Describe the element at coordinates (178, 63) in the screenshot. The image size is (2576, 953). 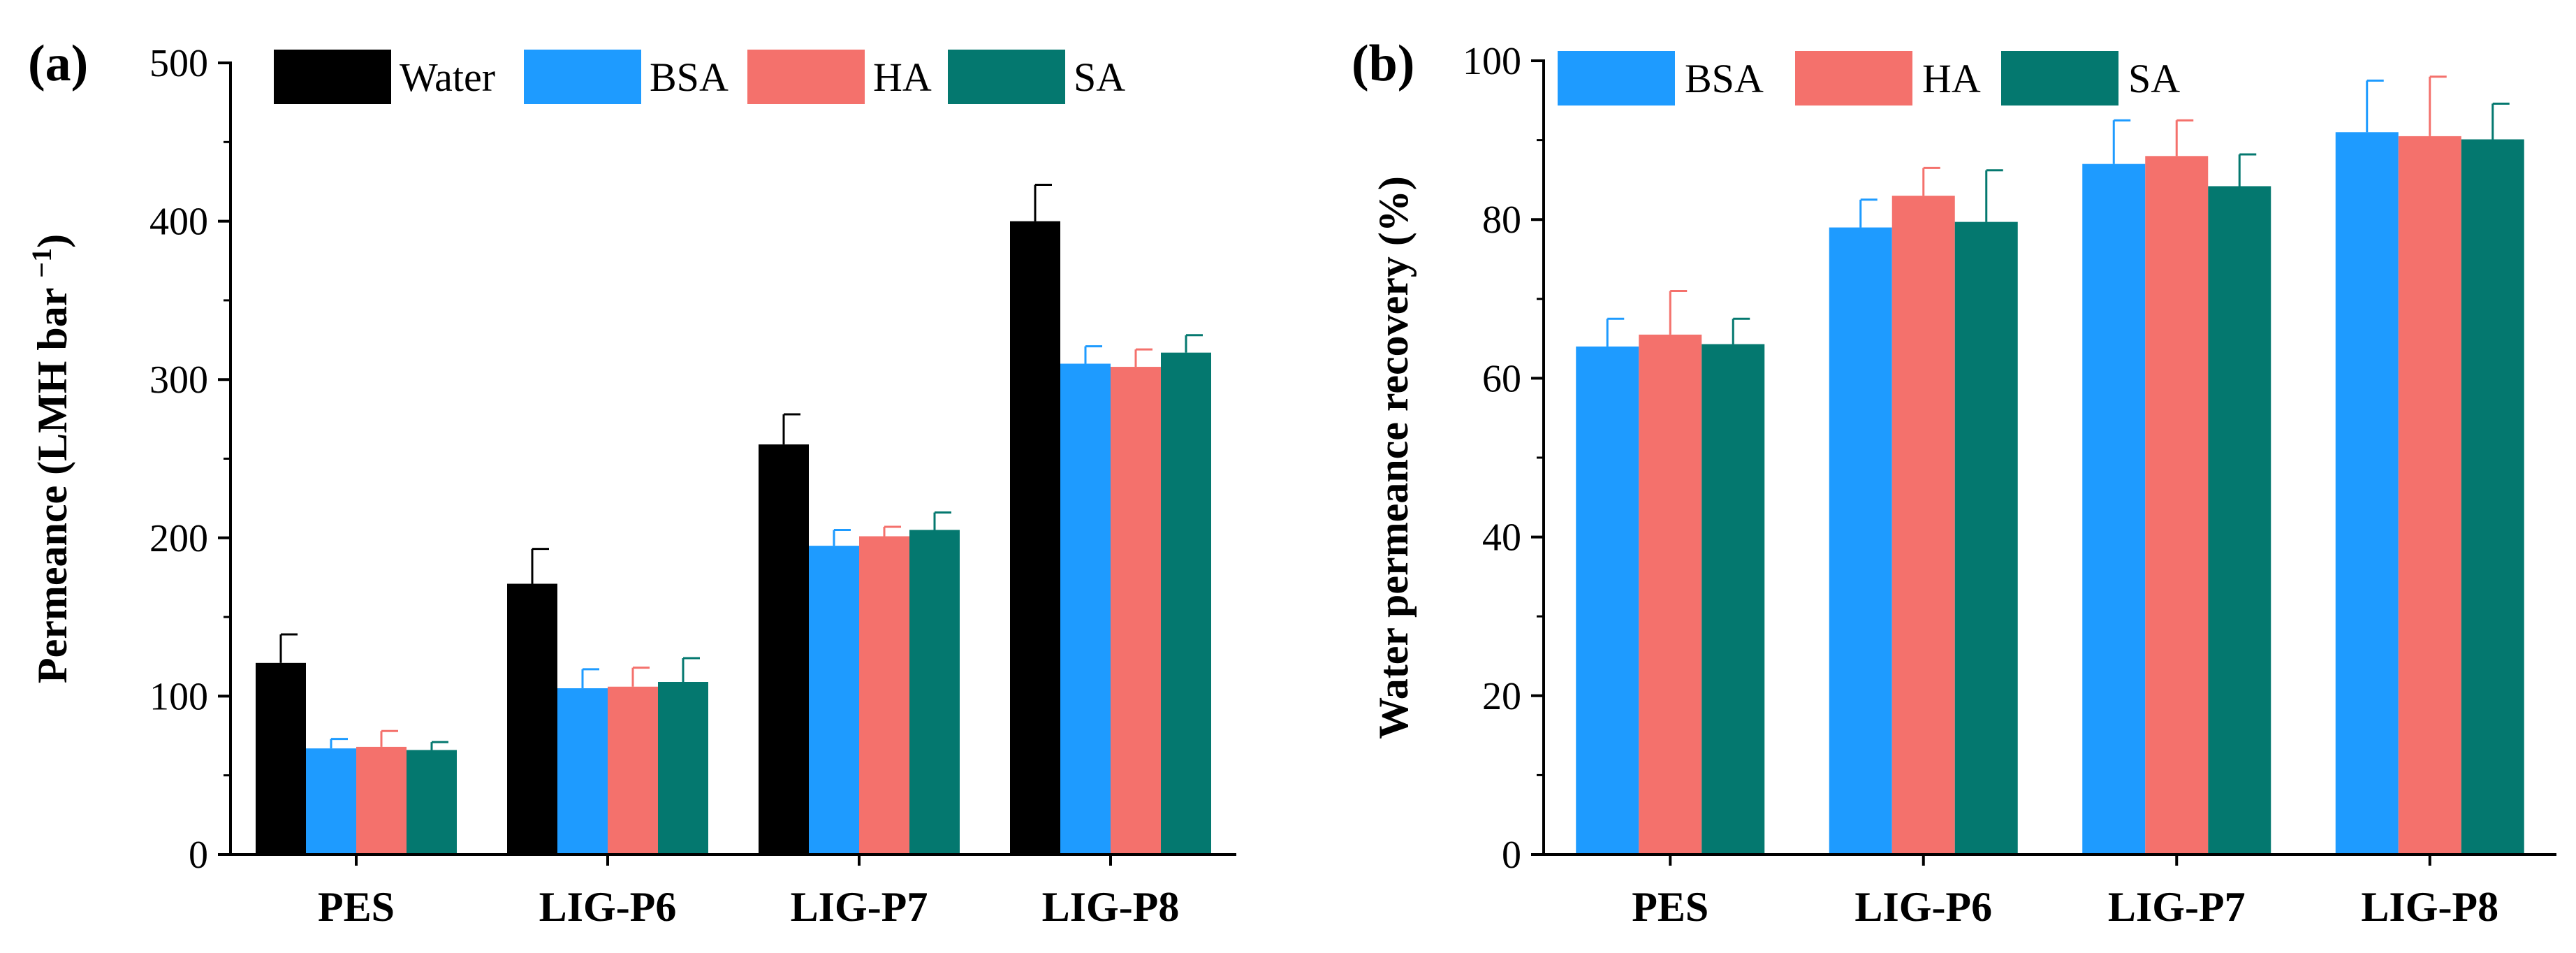
I see `y-tick-label: 500` at that location.